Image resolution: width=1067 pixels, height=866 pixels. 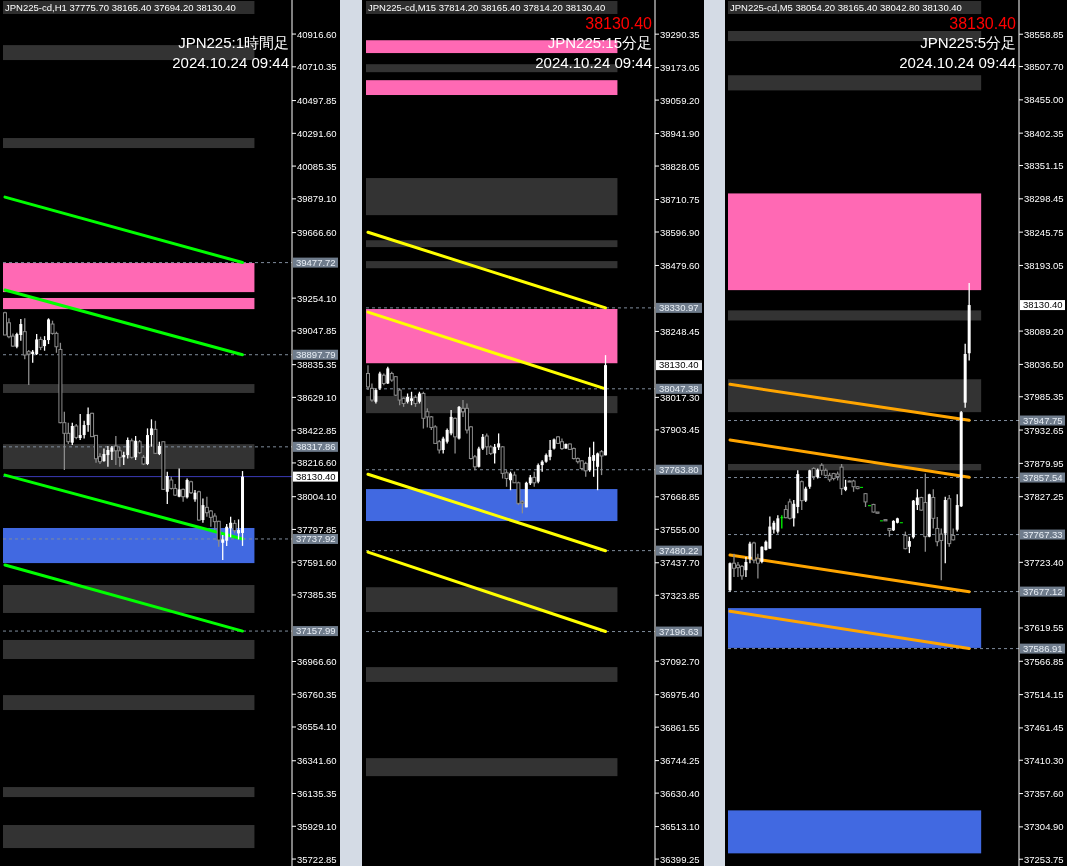 What do you see at coordinates (846, 7) in the screenshot?
I see `annotation: JPN225-cd,M5 38054.20 38165.40 38042.80 38130.40` at bounding box center [846, 7].